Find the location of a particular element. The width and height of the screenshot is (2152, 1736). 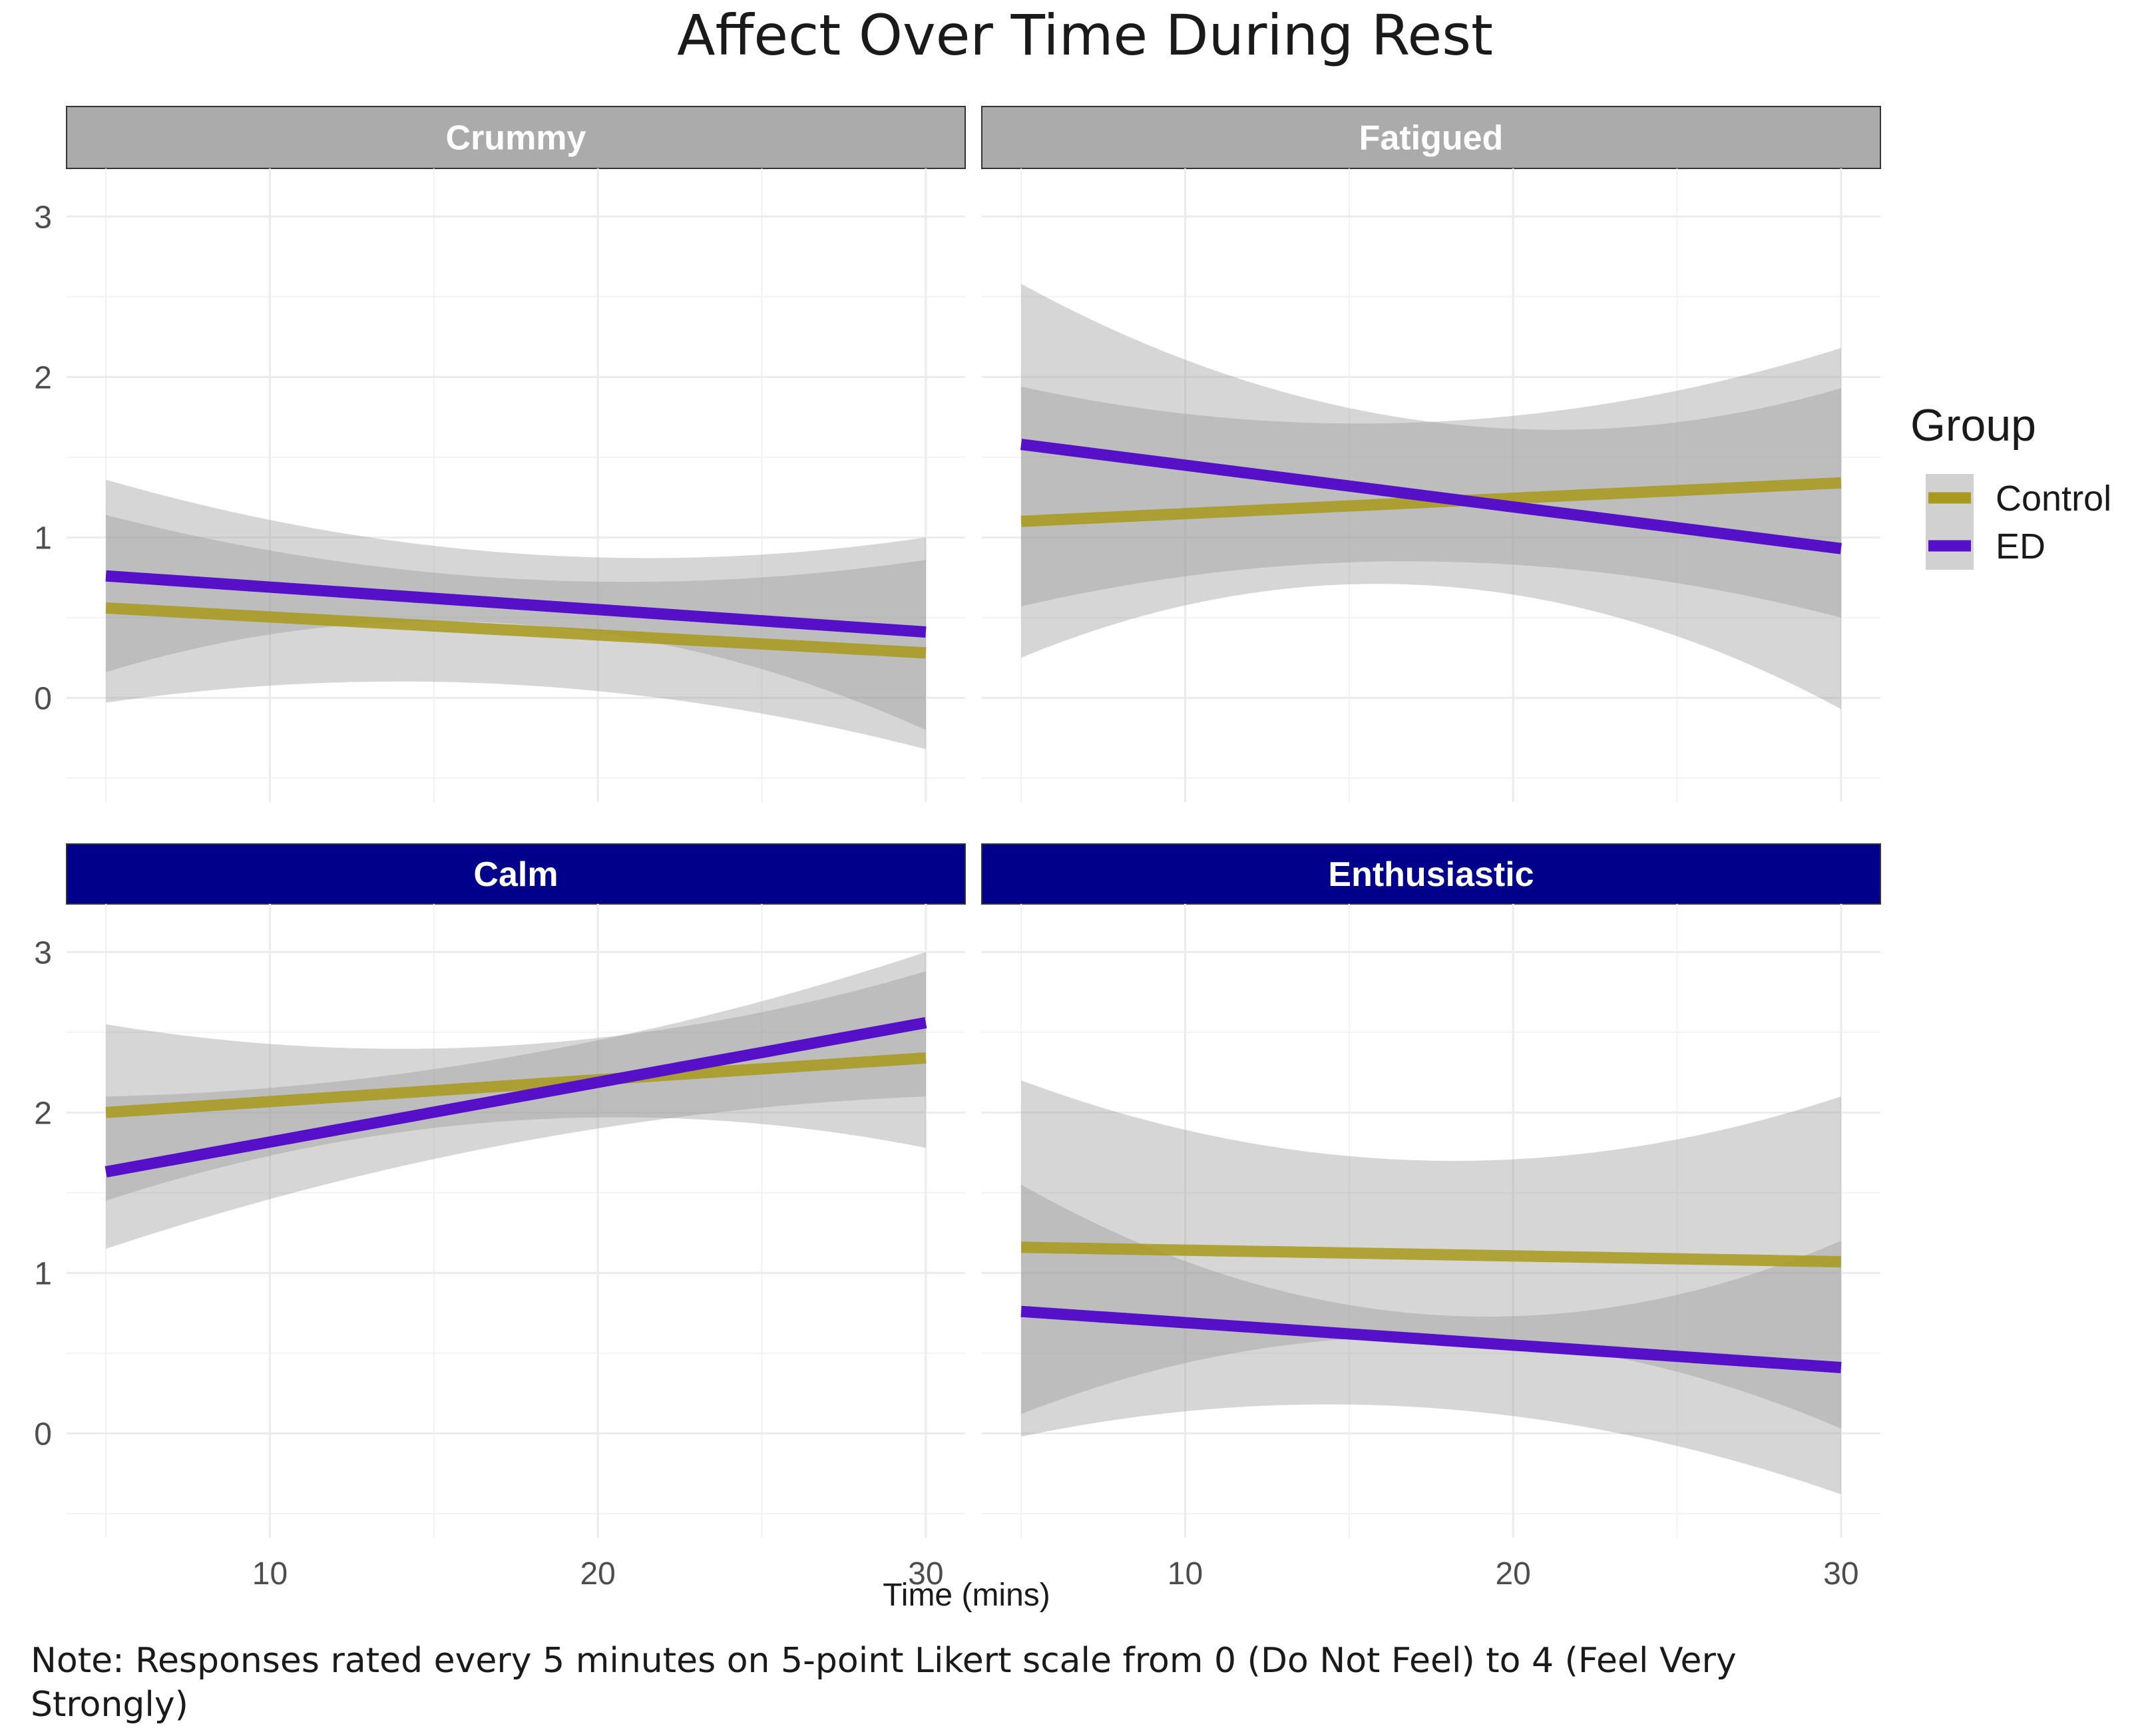

trend-line-control-calm is located at coordinates (516, 1085).